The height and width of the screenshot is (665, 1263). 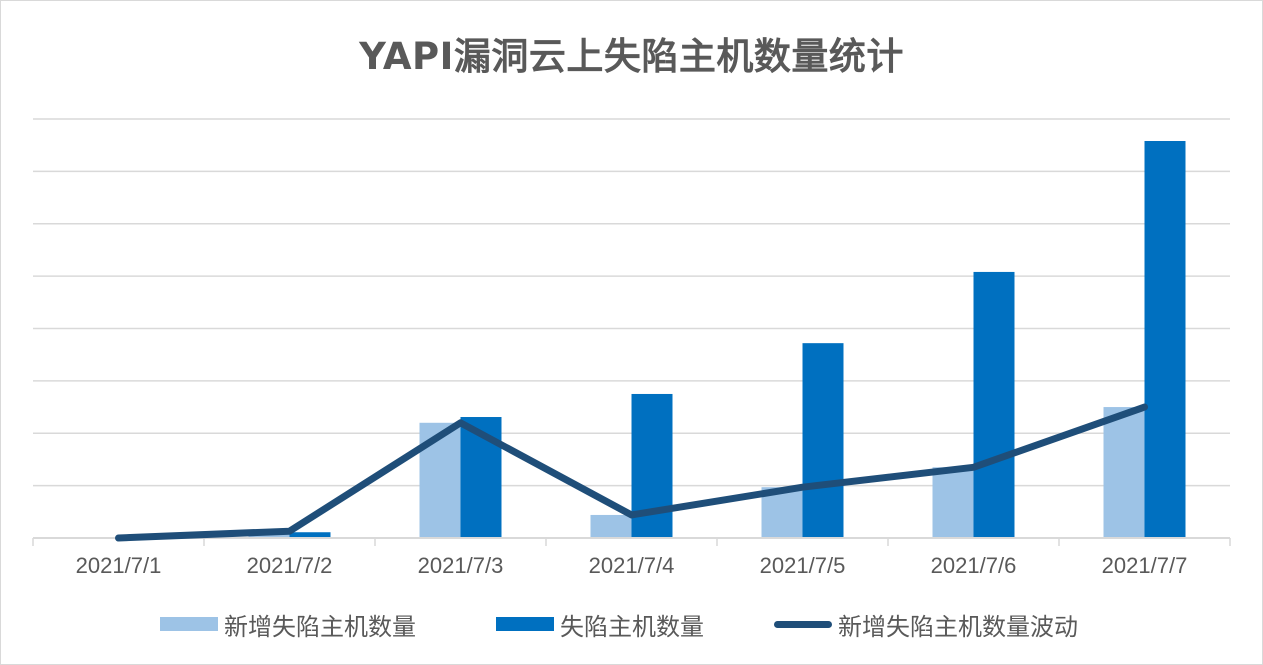 What do you see at coordinates (289, 565) in the screenshot?
I see `x-axis-label: 2021/7/2` at bounding box center [289, 565].